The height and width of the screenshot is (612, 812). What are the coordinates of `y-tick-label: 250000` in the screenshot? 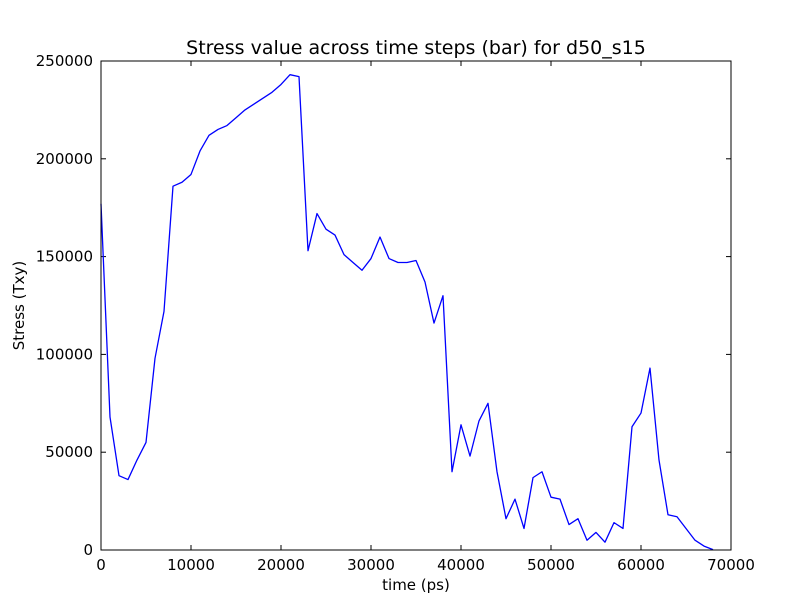 It's located at (64, 61).